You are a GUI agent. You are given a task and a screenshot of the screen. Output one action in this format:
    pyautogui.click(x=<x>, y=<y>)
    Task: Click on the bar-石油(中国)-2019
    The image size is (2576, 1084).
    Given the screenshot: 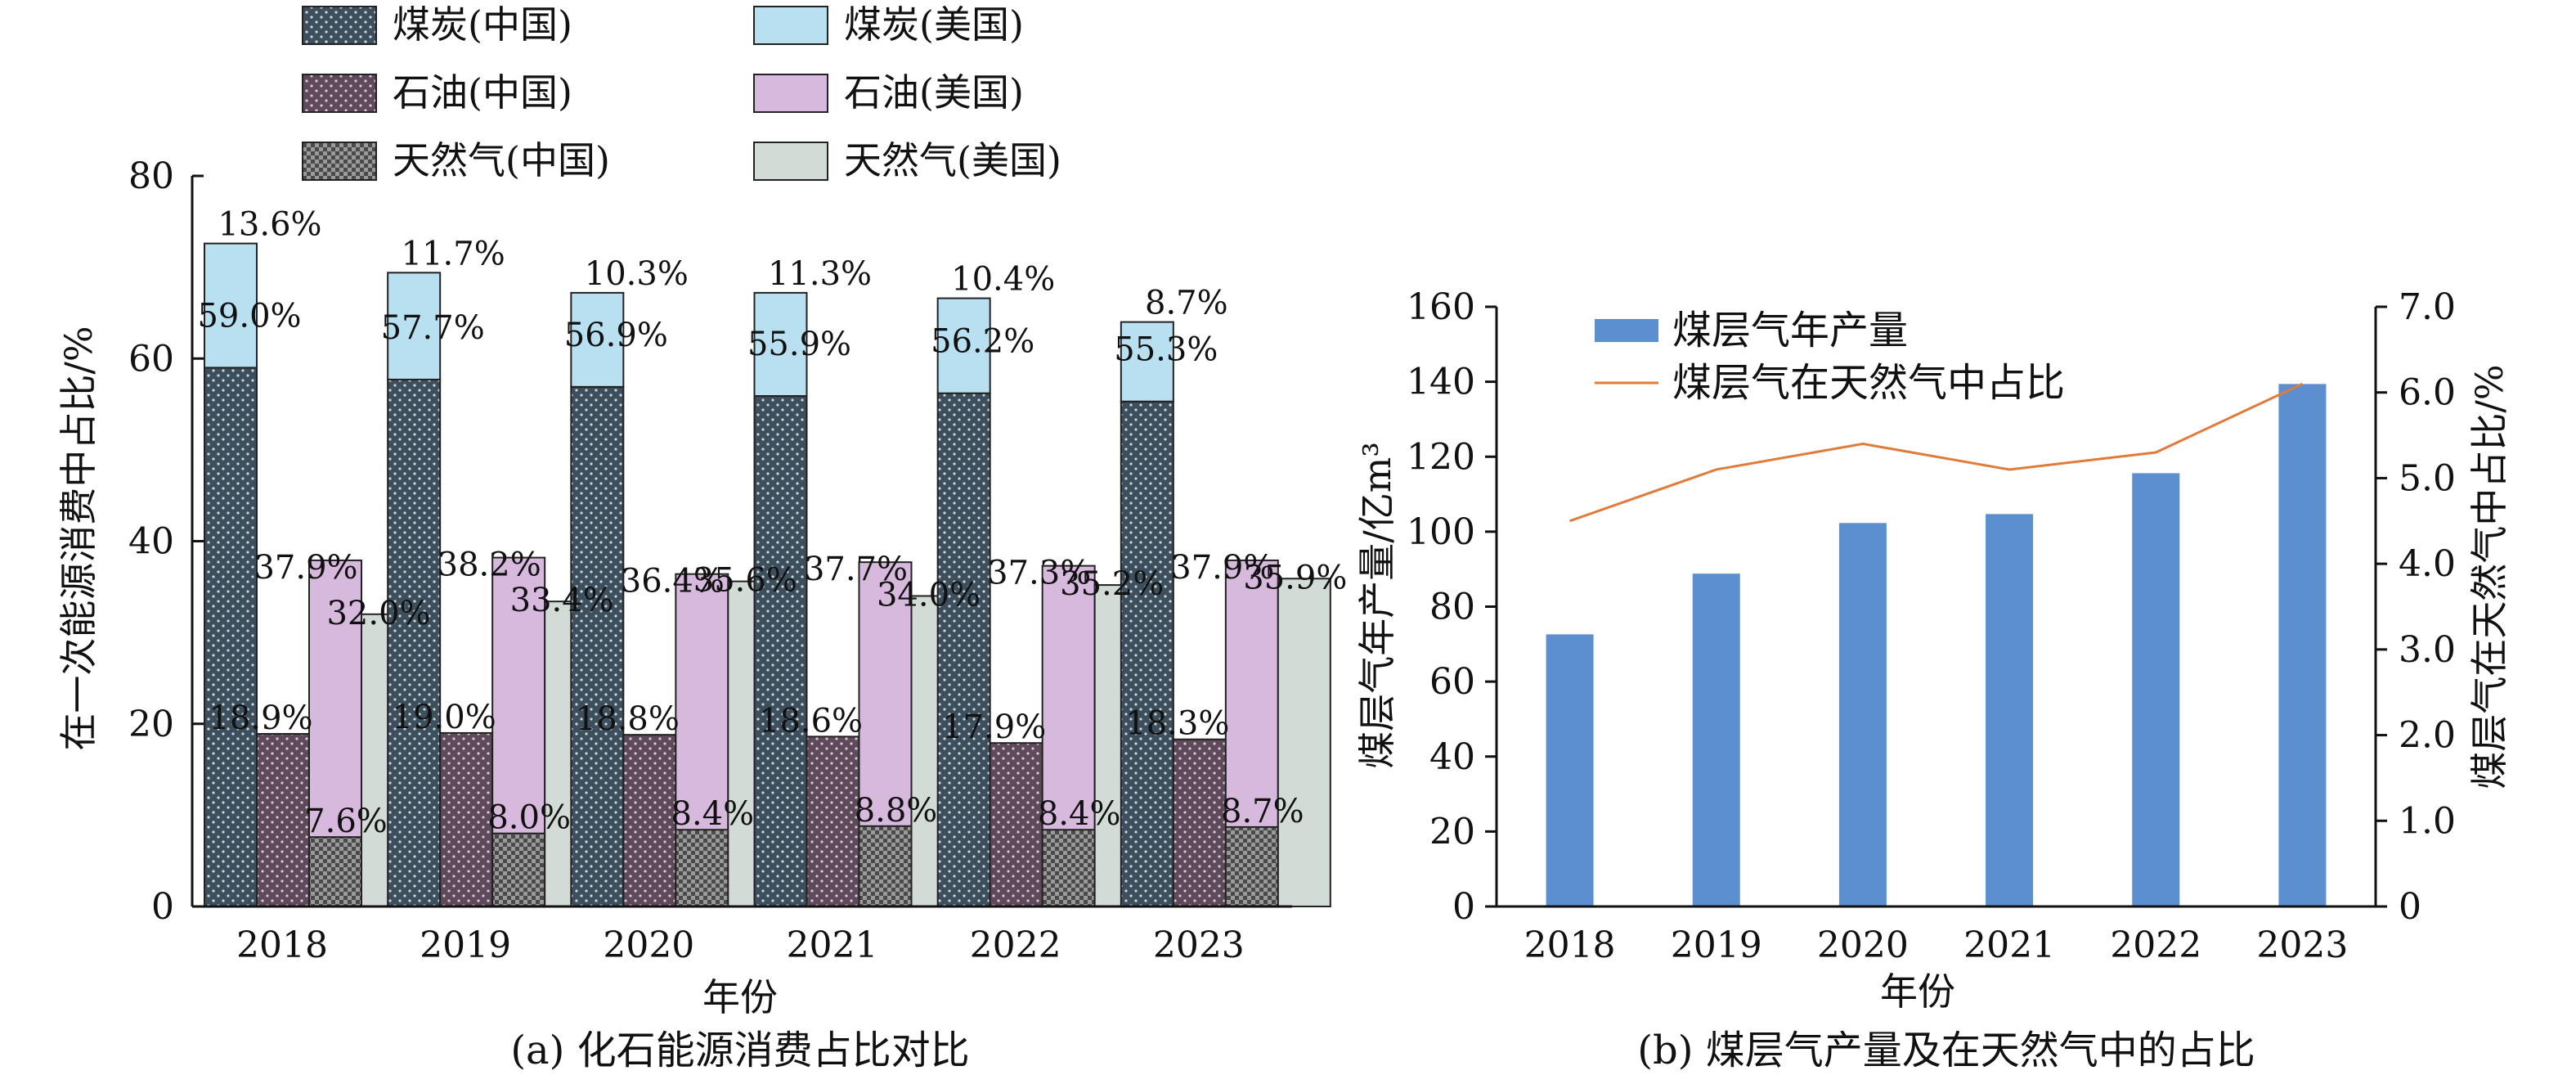 What is the action you would take?
    pyautogui.click(x=466, y=819)
    